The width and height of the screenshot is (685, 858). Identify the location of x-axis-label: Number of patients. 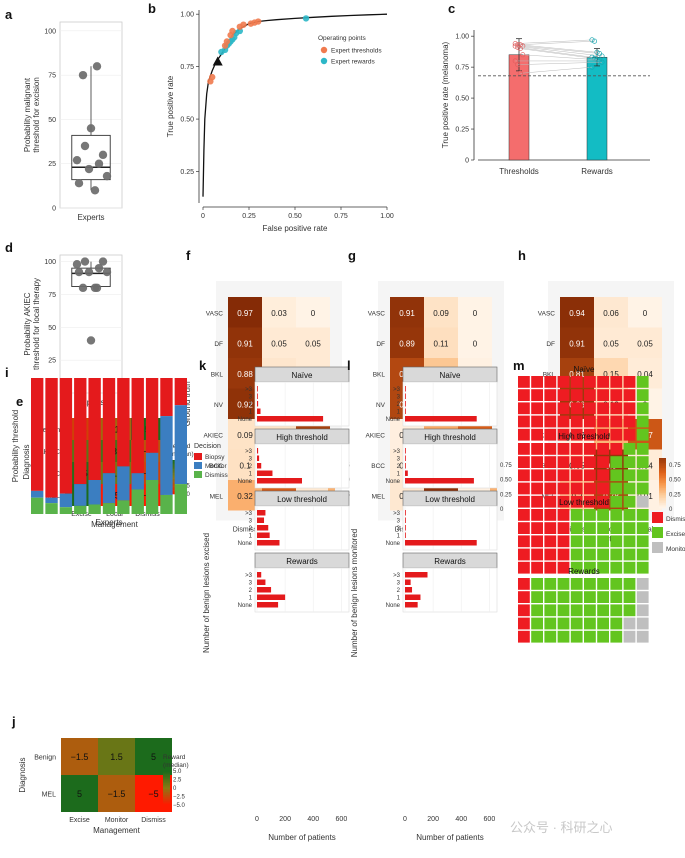
(450, 837).